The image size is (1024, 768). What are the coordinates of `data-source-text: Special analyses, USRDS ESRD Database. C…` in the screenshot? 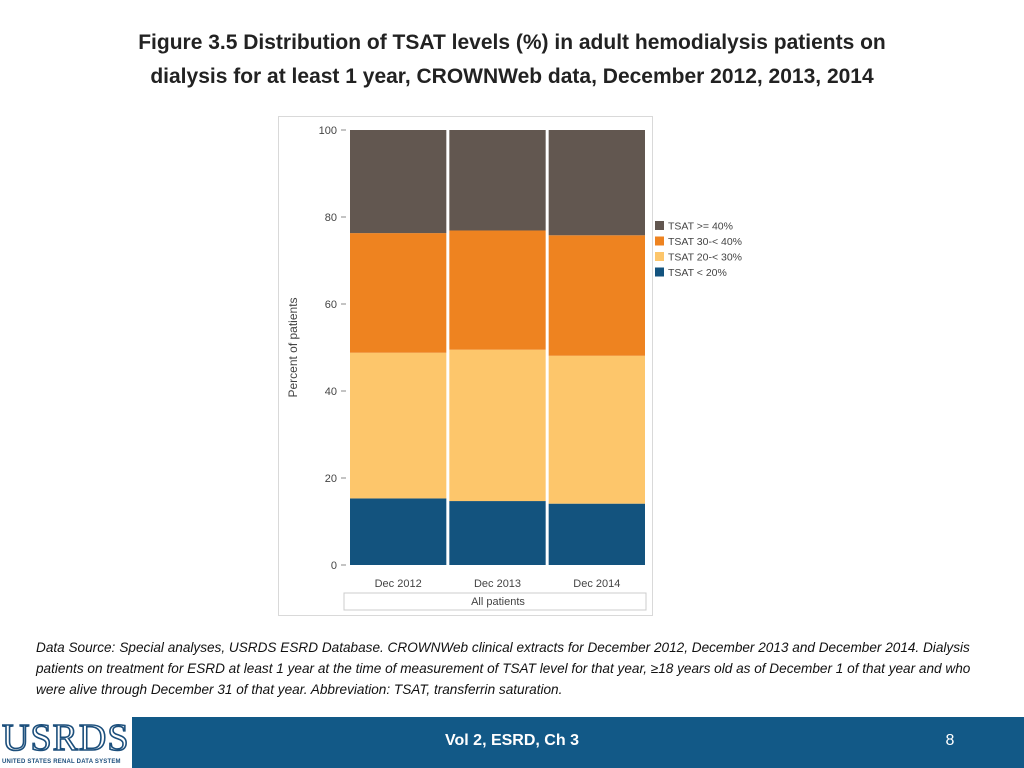 It's located at (503, 668).